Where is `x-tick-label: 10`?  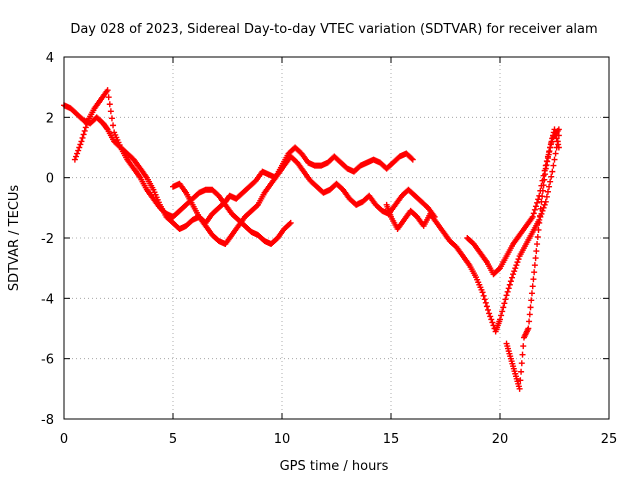 x-tick-label: 10 is located at coordinates (282, 439).